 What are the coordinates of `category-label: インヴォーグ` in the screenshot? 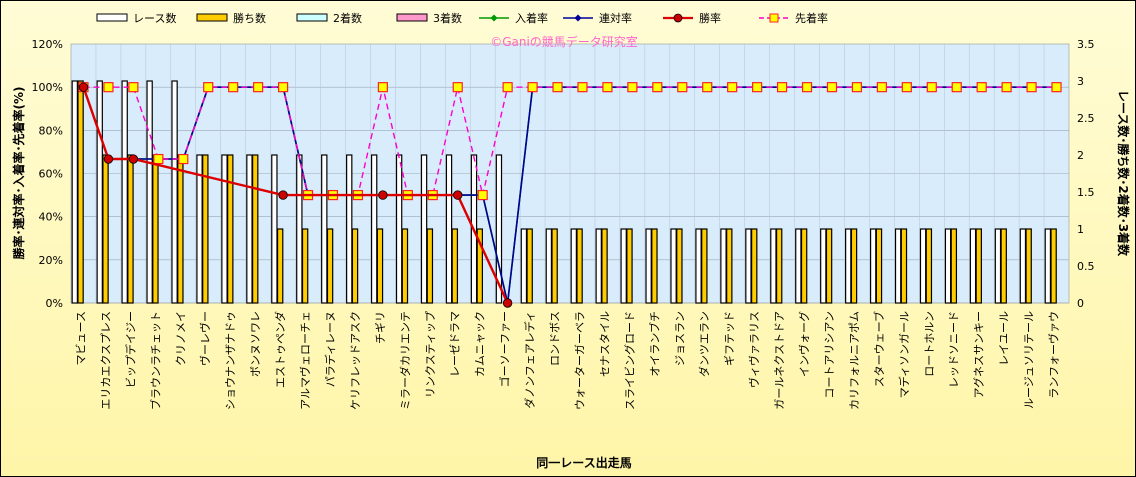 It's located at (804, 344).